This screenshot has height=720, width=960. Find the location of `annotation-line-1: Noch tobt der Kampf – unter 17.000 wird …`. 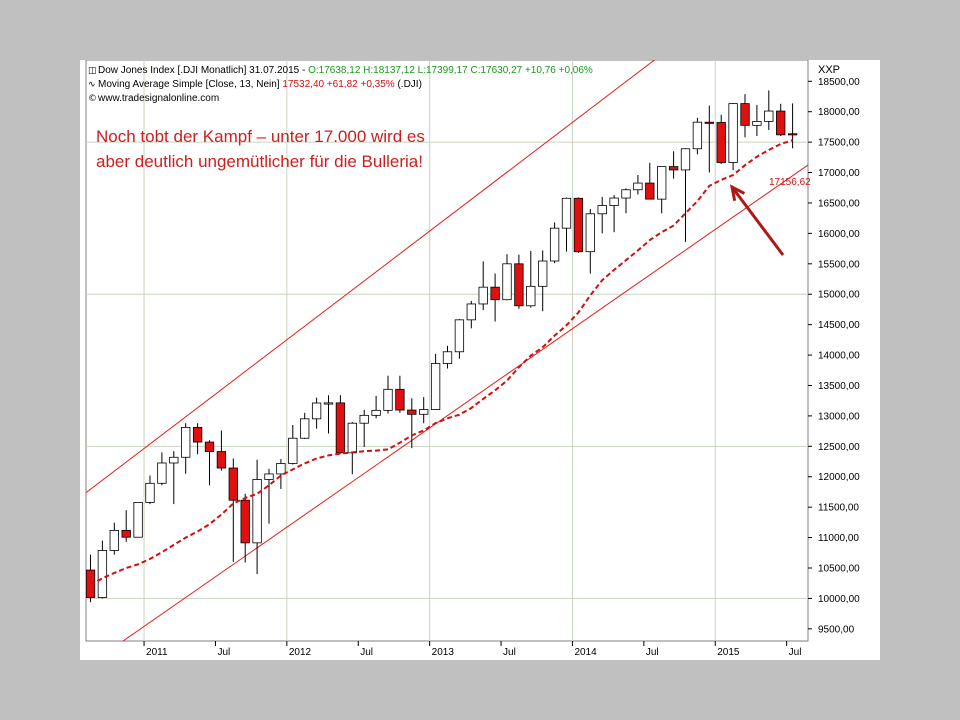

annotation-line-1: Noch tobt der Kampf – unter 17.000 wird … is located at coordinates (260, 136).